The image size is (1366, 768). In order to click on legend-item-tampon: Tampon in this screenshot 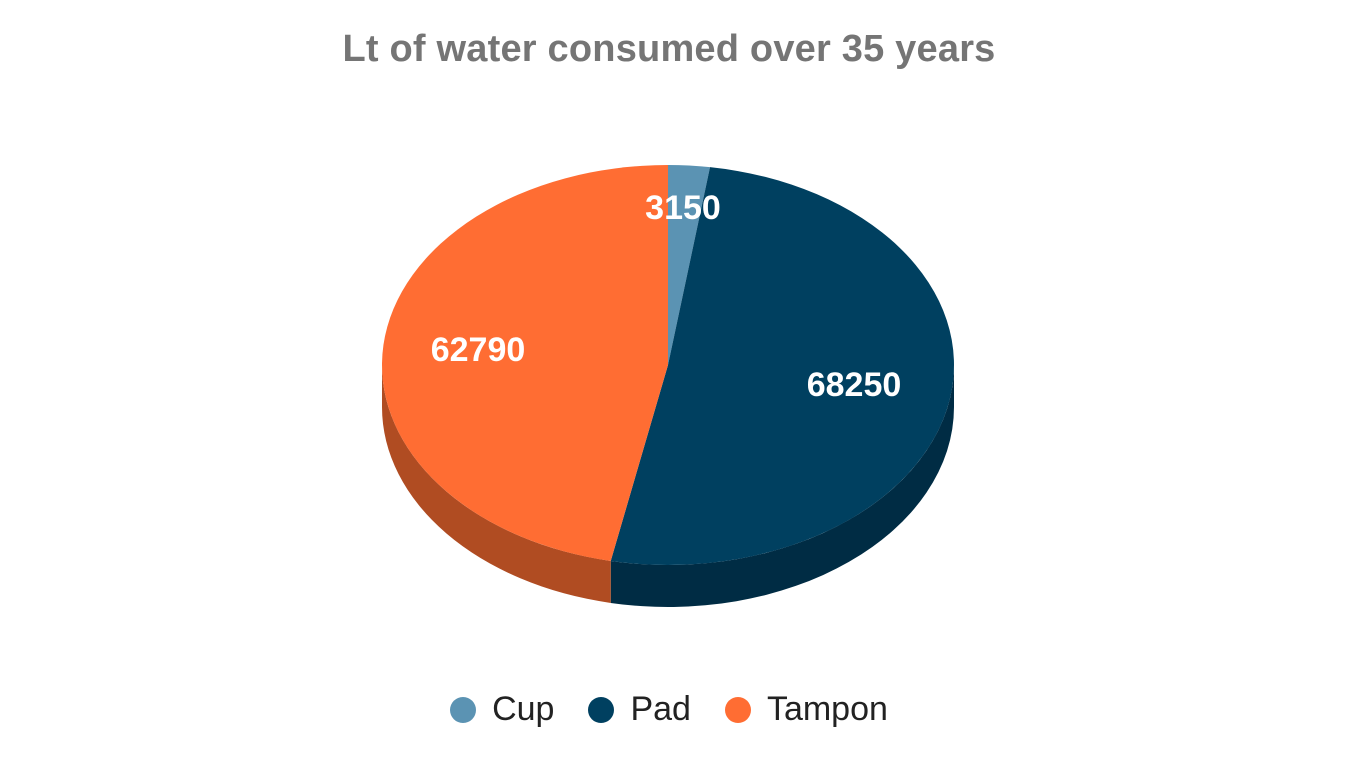, I will do `click(806, 709)`.